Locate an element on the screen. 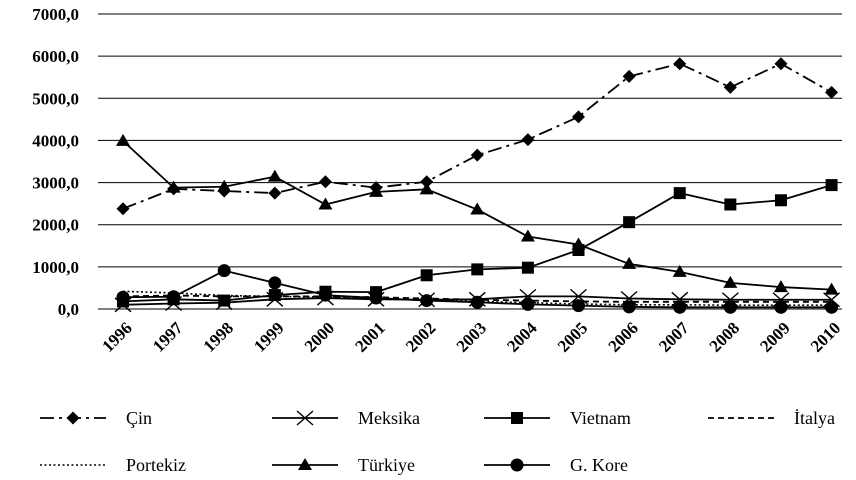 This screenshot has height=480, width=856. y-tick-label: 1000,0 is located at coordinates (55, 267).